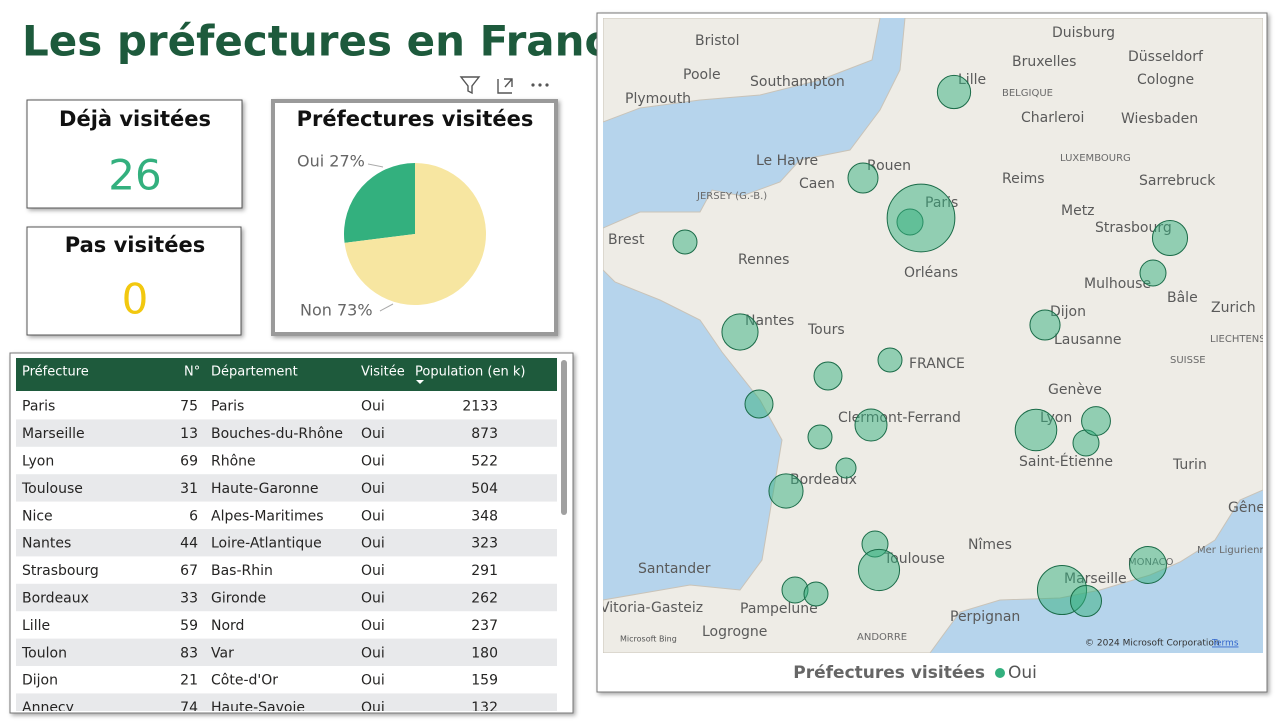 This screenshot has height=724, width=1282. I want to click on map-label: Wiesbaden, so click(1159, 119).